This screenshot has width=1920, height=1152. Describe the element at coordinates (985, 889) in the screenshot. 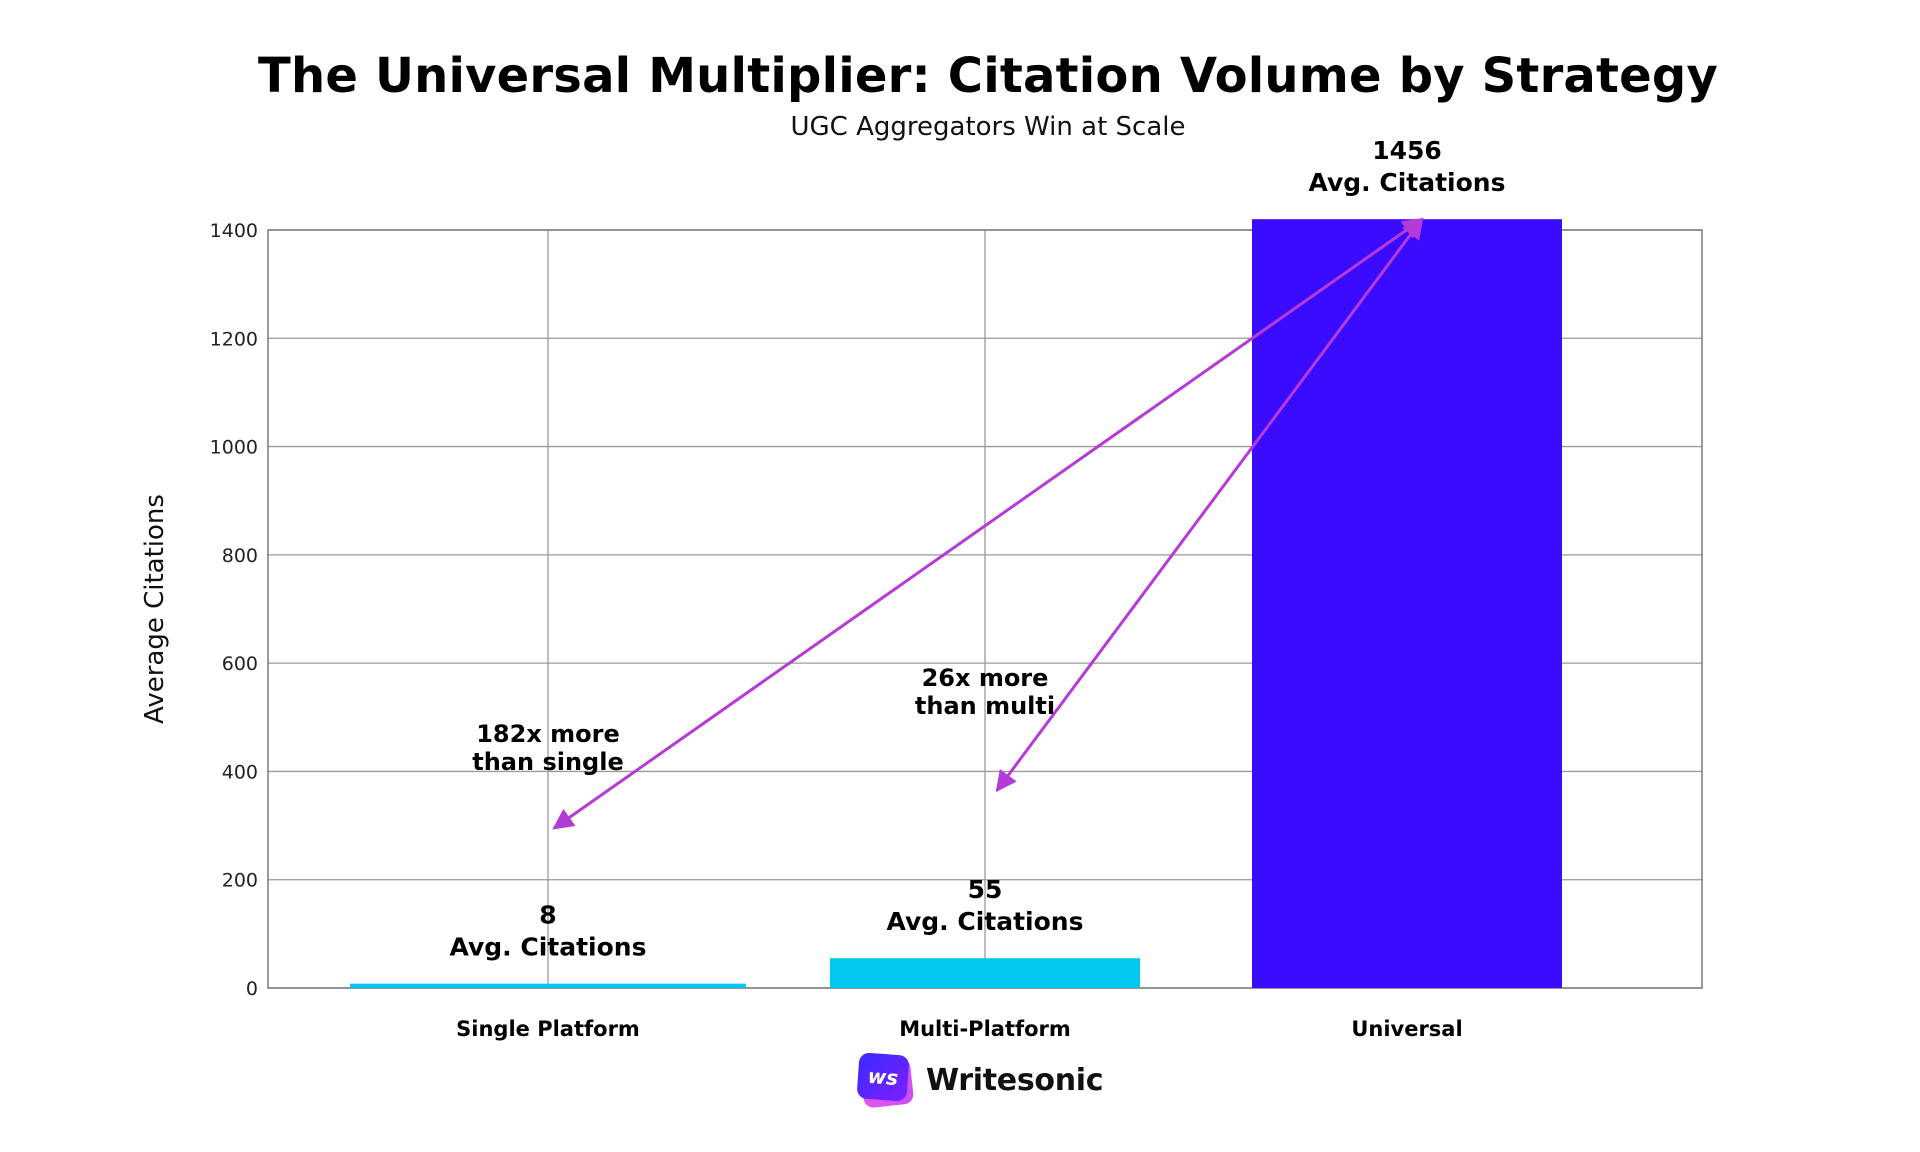

I see `bar-value-label: 55` at that location.